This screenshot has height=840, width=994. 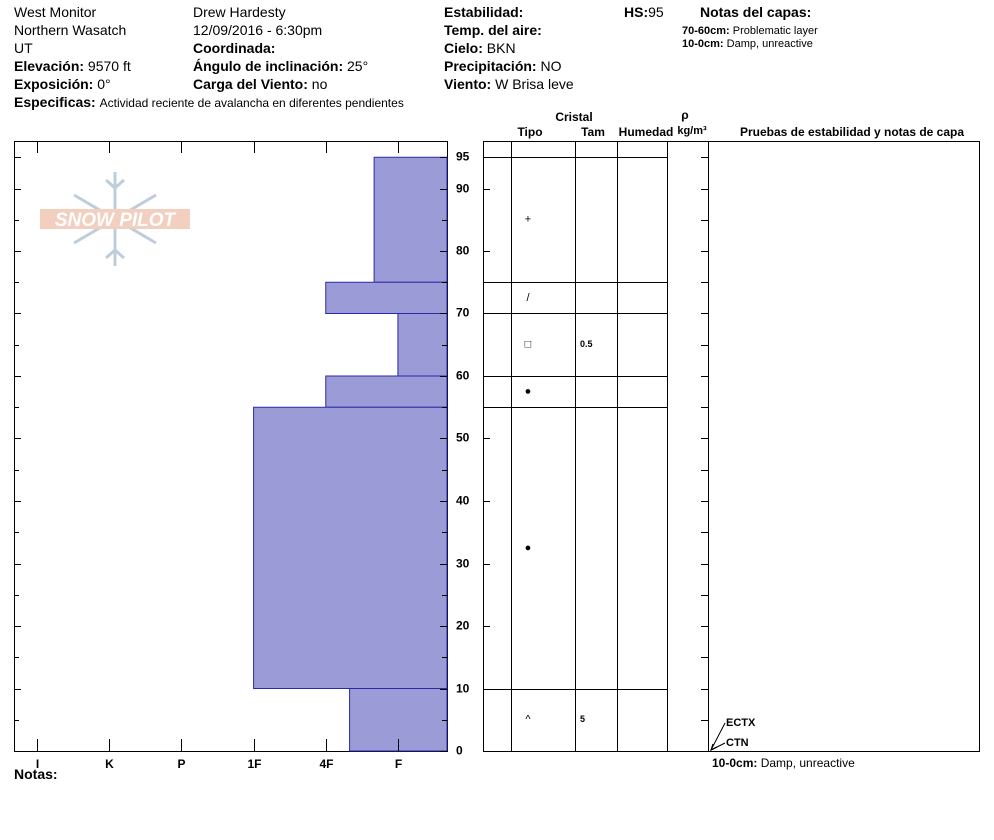 What do you see at coordinates (268, 66) in the screenshot?
I see `label: Ángulo de inclinación:` at bounding box center [268, 66].